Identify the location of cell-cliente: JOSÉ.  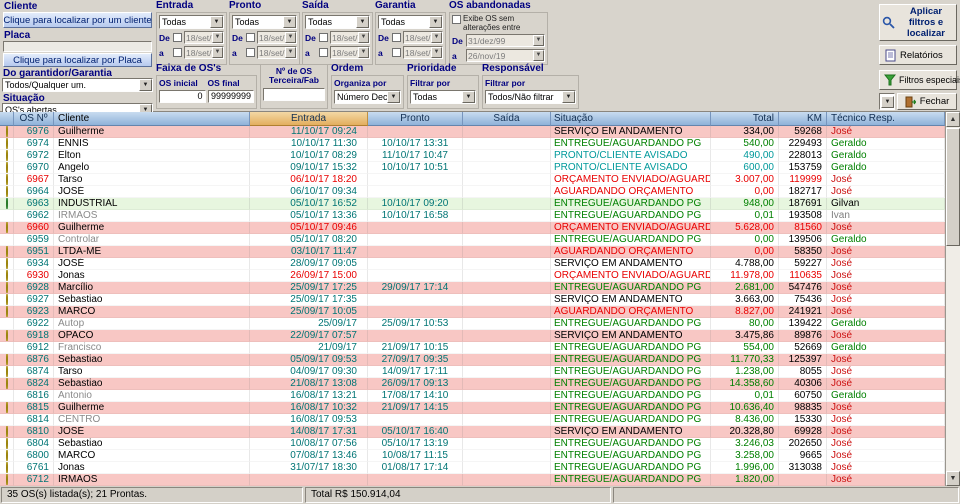
(152, 192).